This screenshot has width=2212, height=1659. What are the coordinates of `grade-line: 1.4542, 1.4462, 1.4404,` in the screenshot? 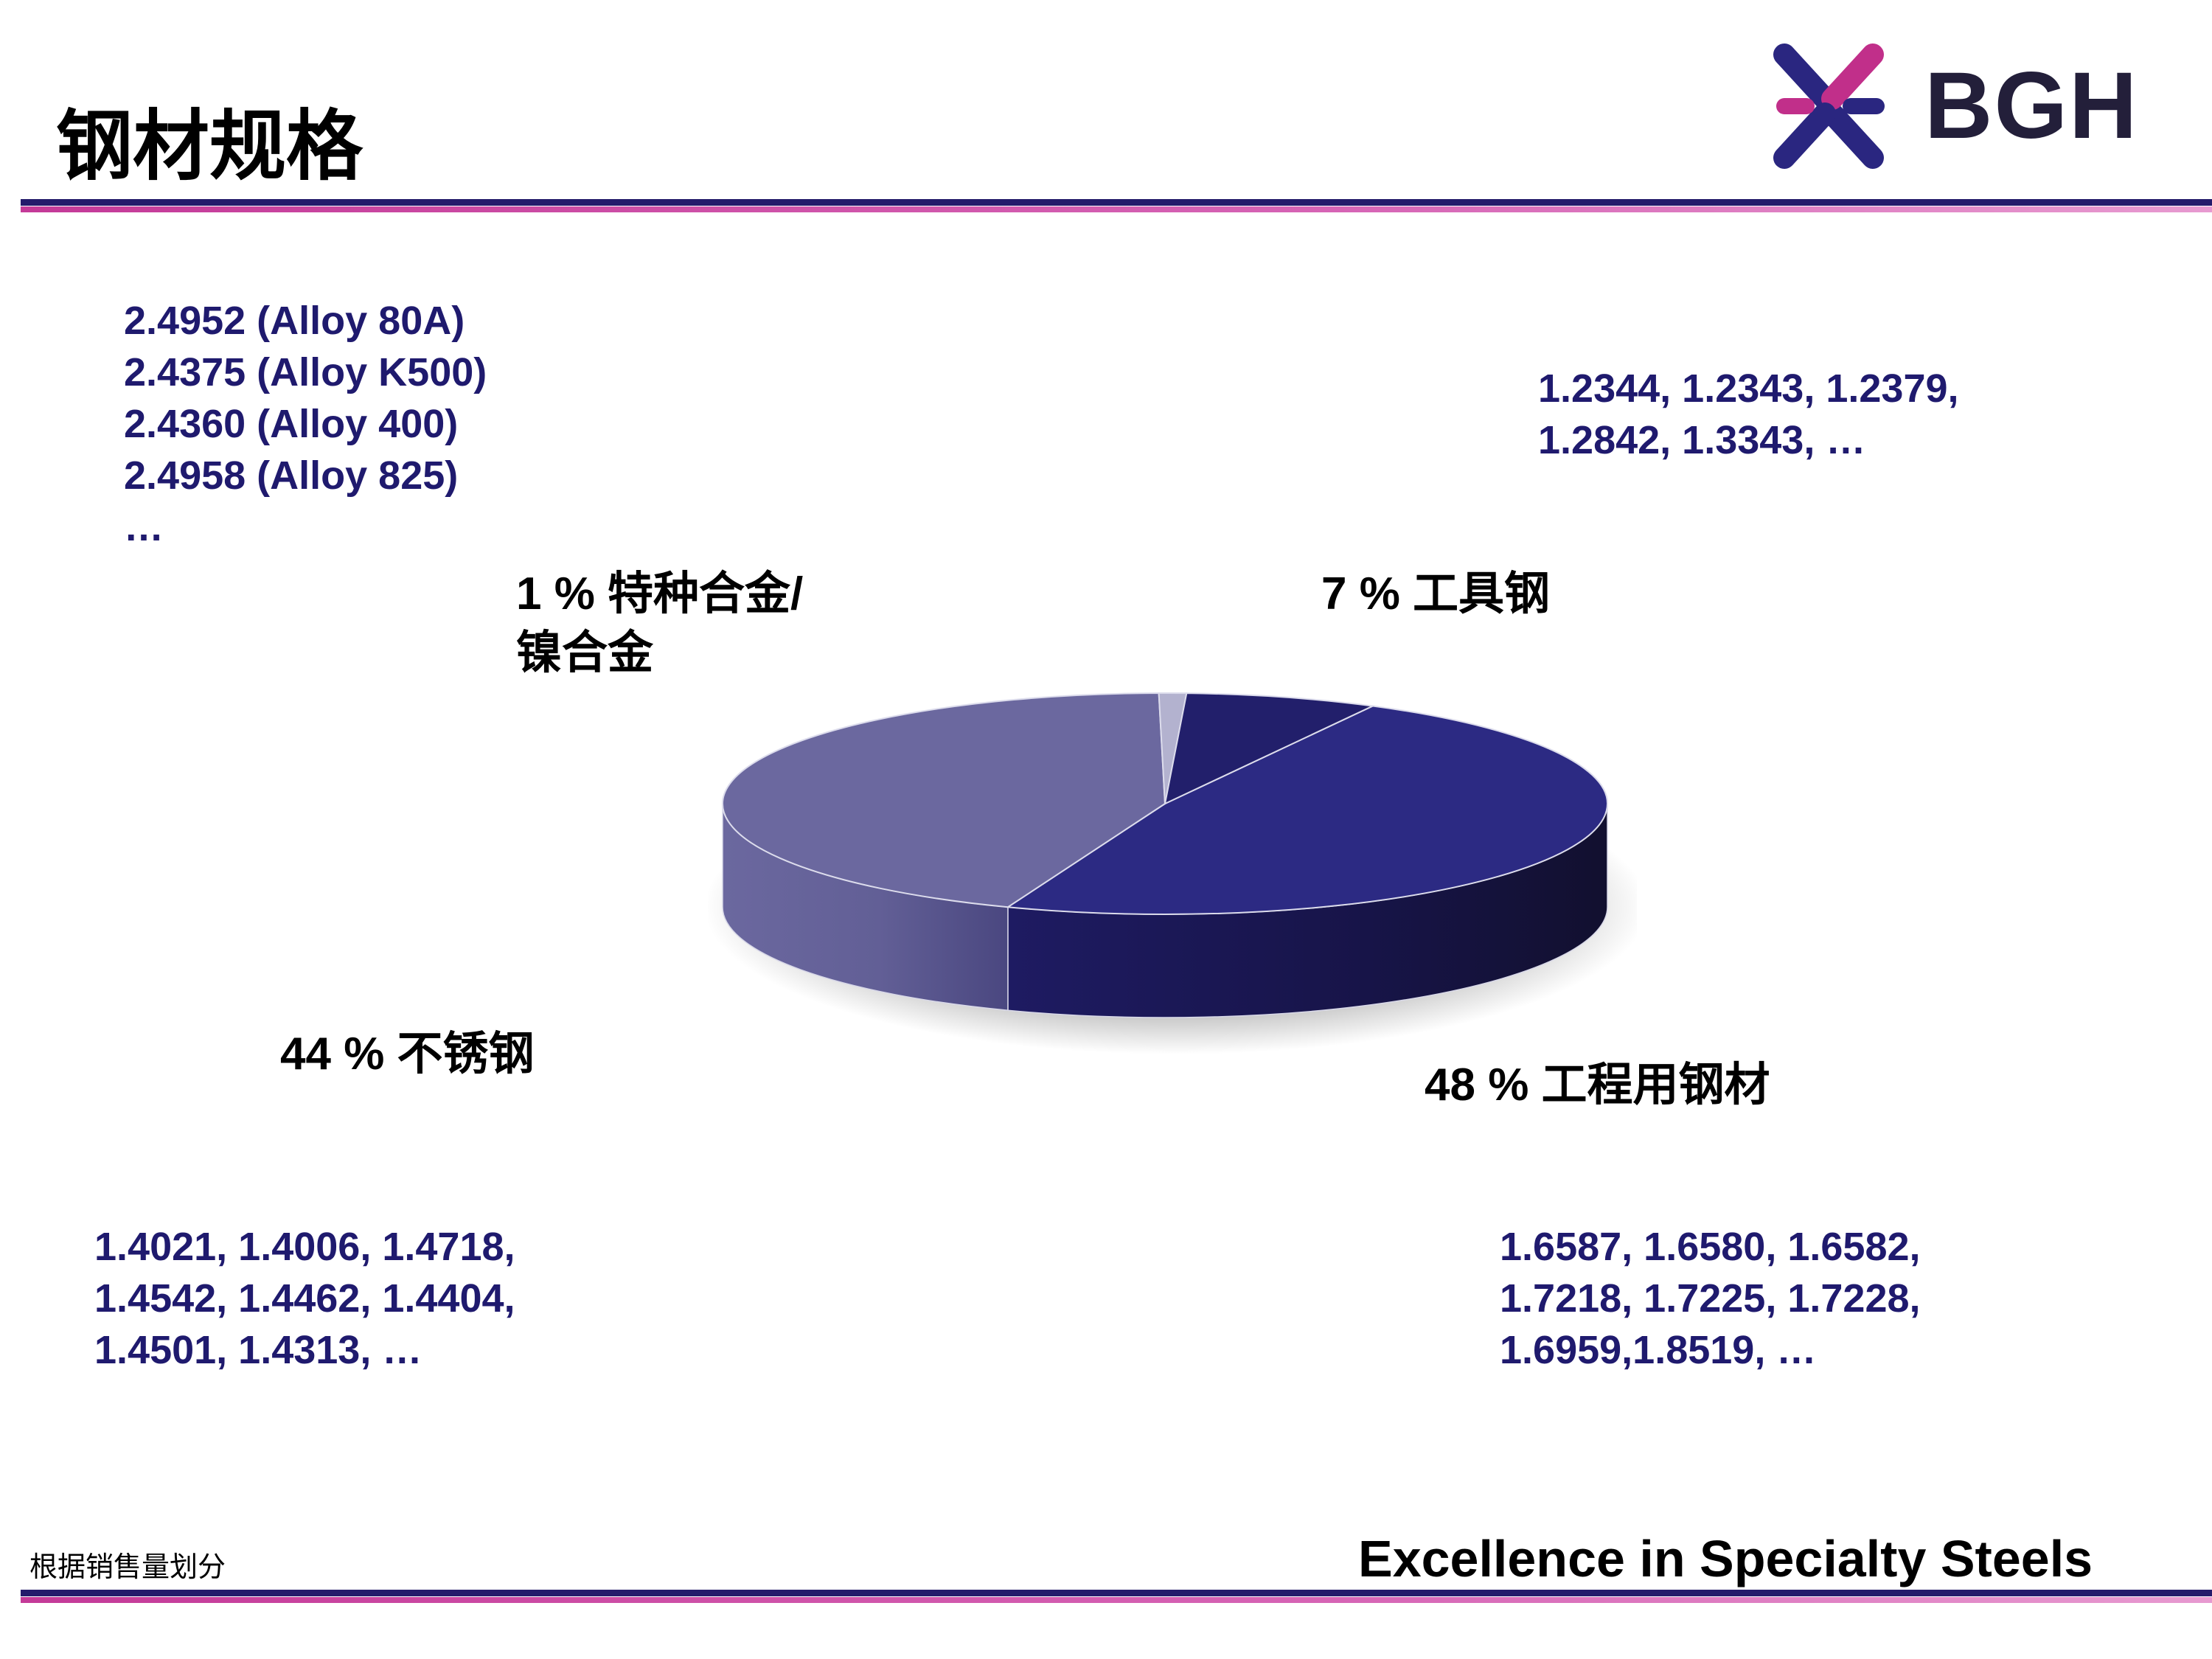 It's located at (304, 1298).